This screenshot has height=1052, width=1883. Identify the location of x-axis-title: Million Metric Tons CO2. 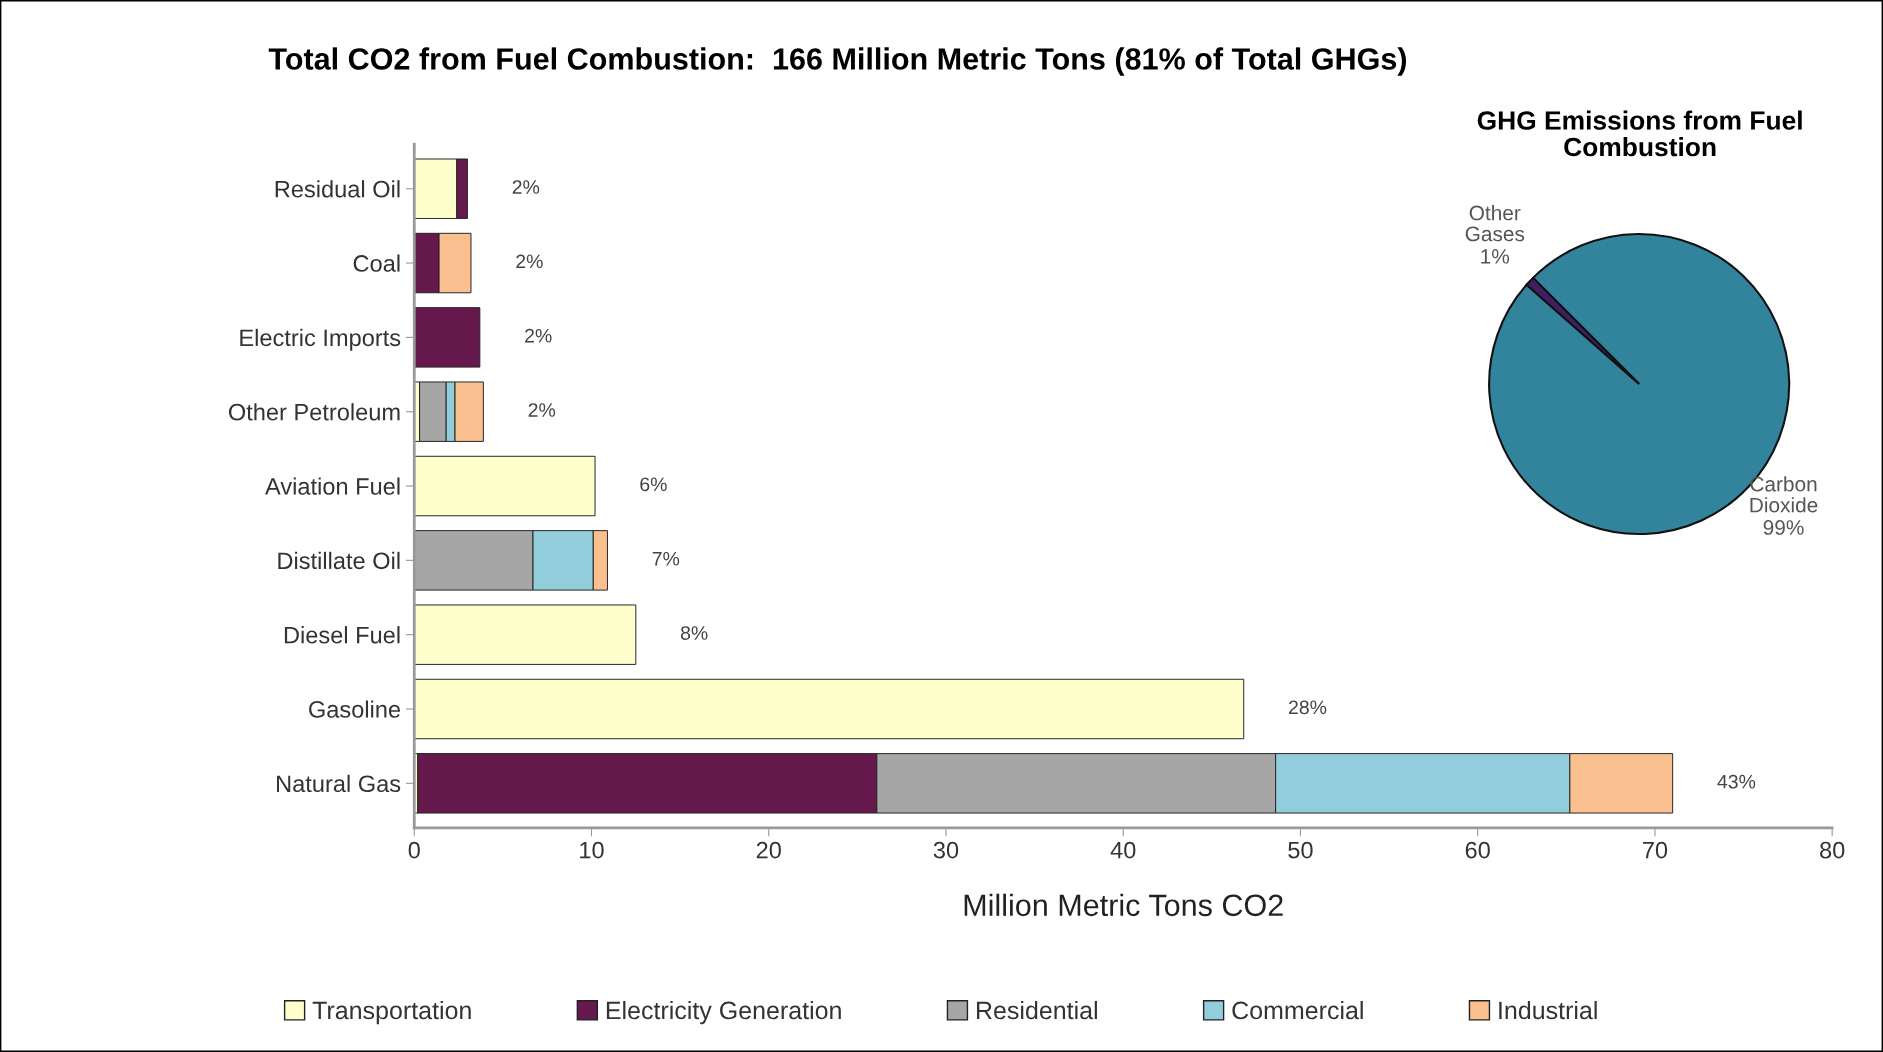
(1123, 905).